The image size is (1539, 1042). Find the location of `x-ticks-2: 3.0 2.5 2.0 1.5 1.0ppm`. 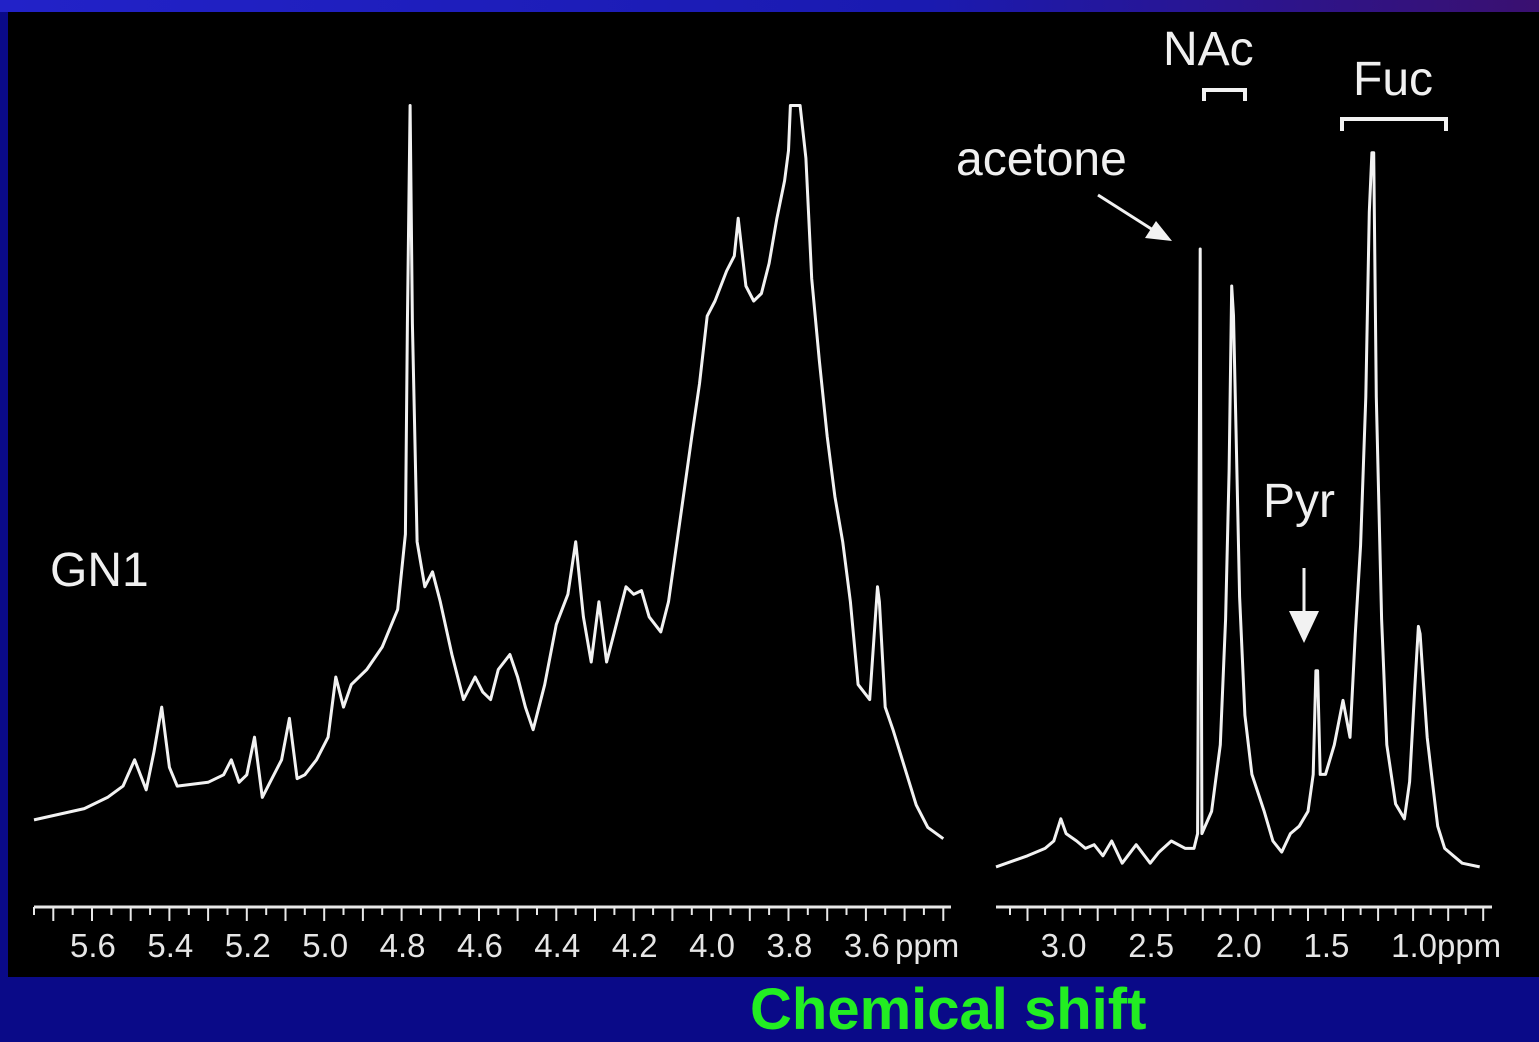

x-ticks-2: 3.0 2.5 2.0 1.5 1.0ppm is located at coordinates (1255, 935).